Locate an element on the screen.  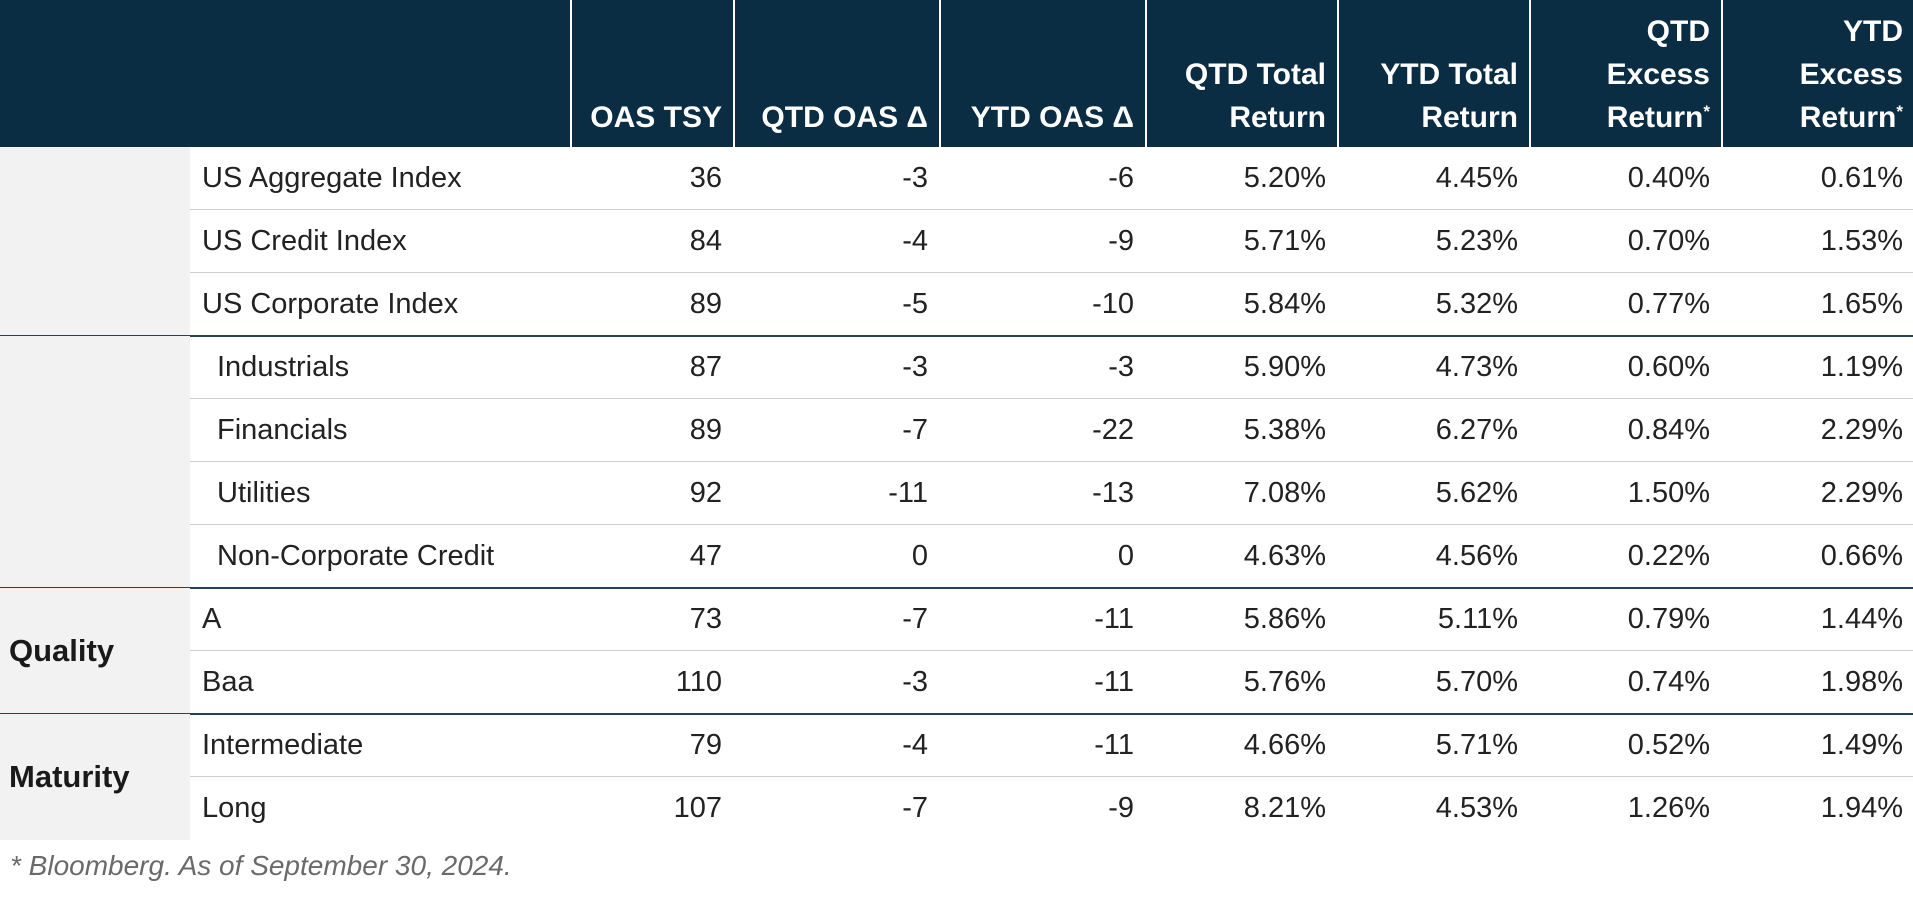
group-label: Quality is located at coordinates (62, 650).